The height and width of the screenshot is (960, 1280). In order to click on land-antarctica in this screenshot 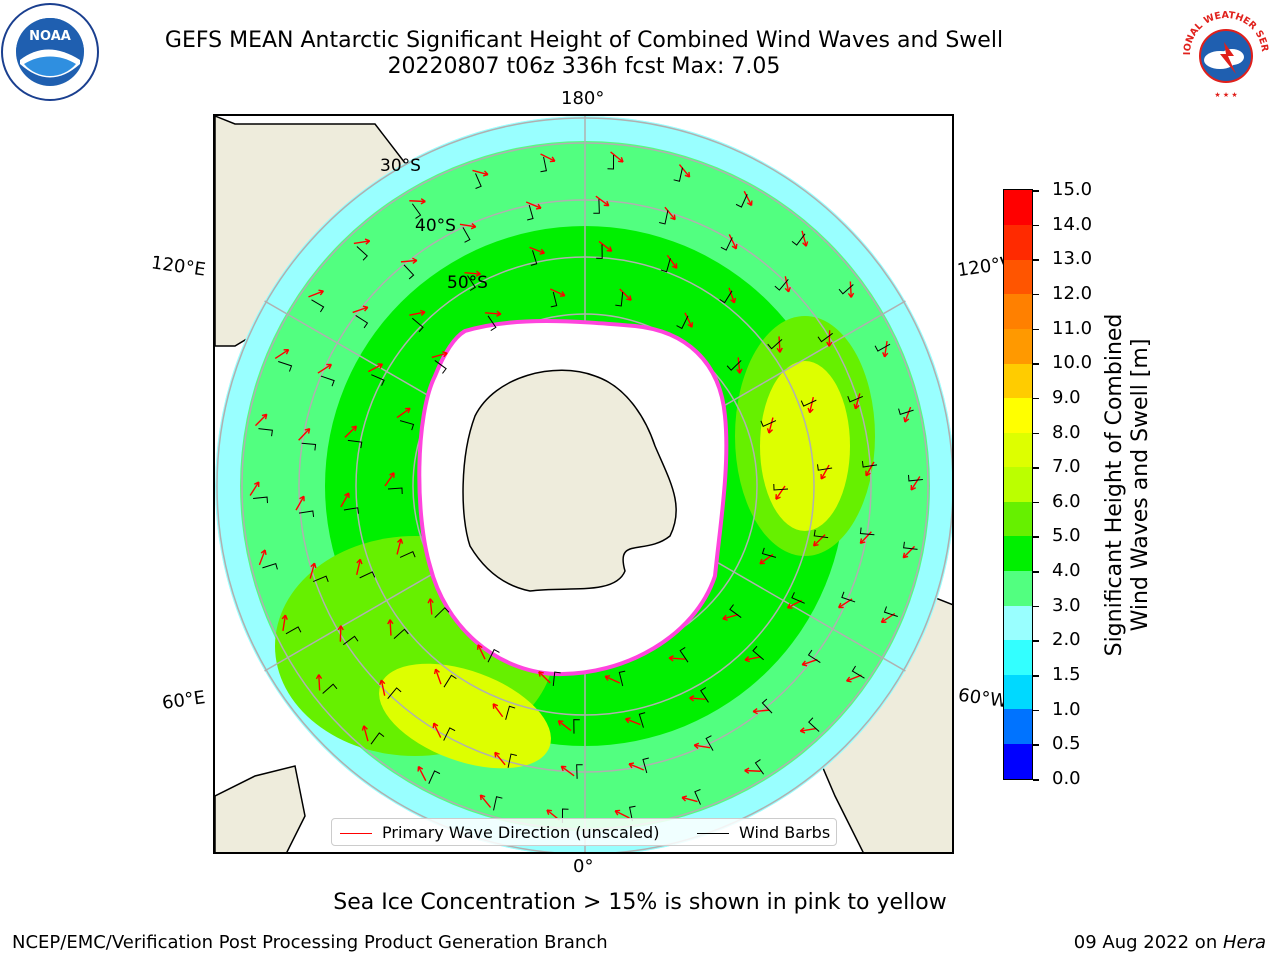, I will do `click(569, 480)`.